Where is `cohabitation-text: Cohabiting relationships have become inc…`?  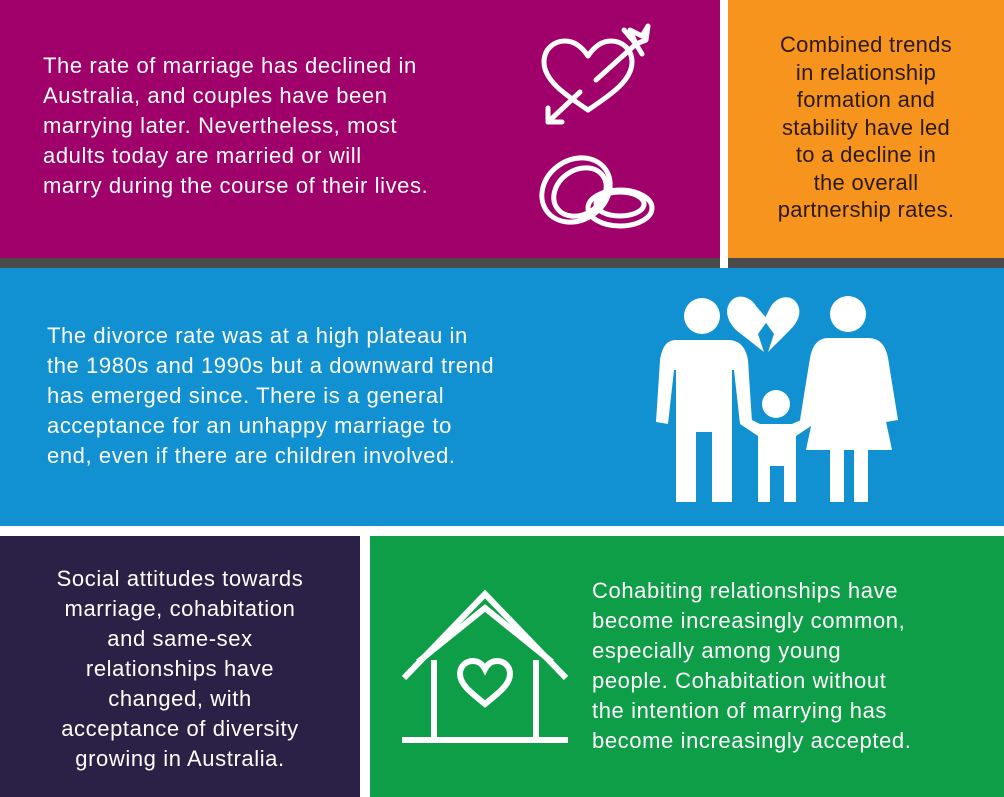 cohabitation-text: Cohabiting relationships have become inc… is located at coordinates (752, 665).